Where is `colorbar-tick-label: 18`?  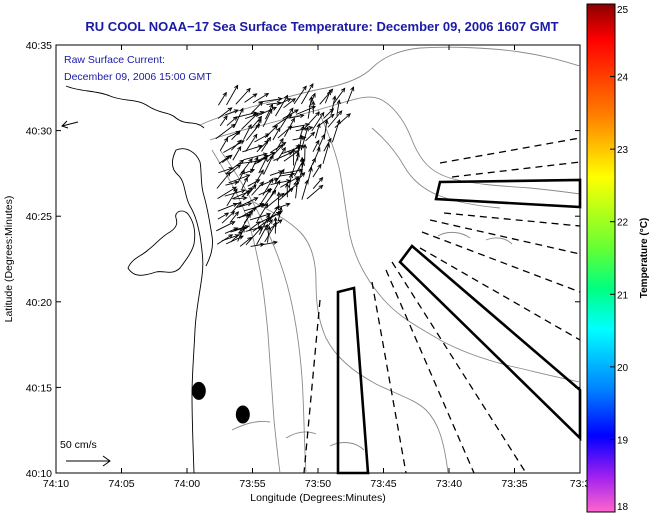 colorbar-tick-label: 18 is located at coordinates (623, 507).